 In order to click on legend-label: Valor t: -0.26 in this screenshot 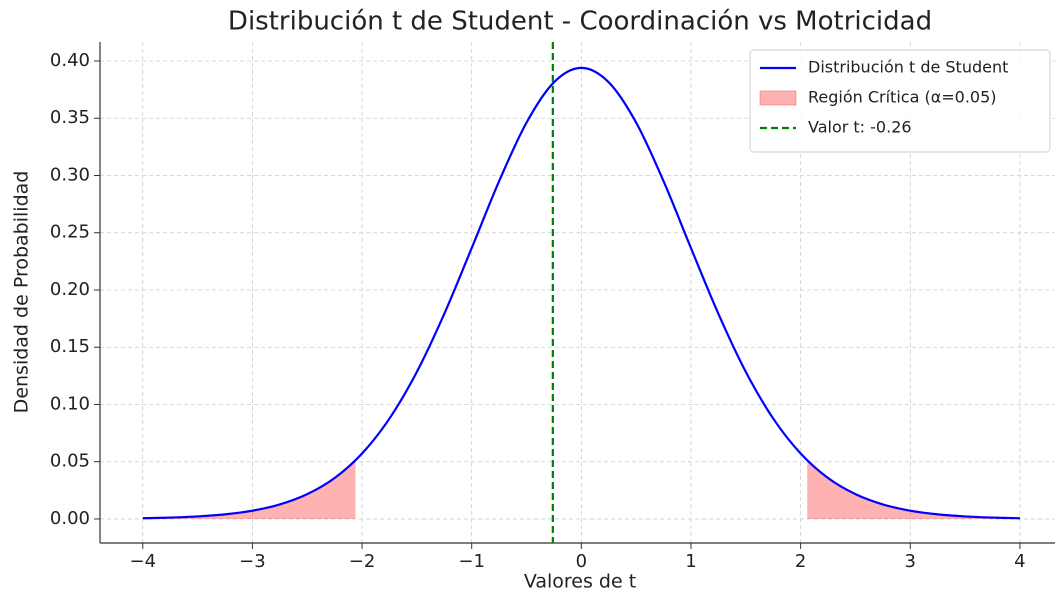, I will do `click(860, 127)`.